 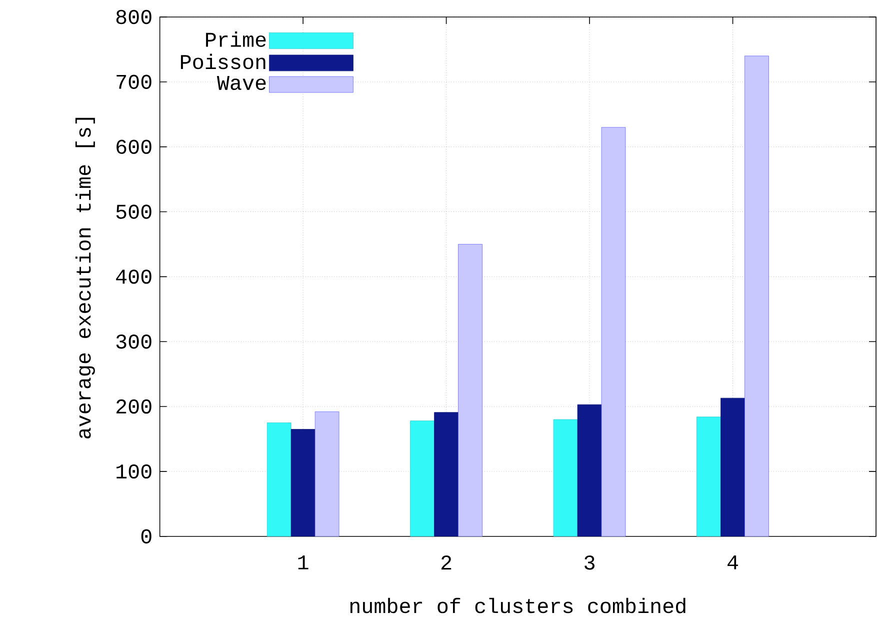 What do you see at coordinates (518, 606) in the screenshot?
I see `x-axis-title: number of clusters combined` at bounding box center [518, 606].